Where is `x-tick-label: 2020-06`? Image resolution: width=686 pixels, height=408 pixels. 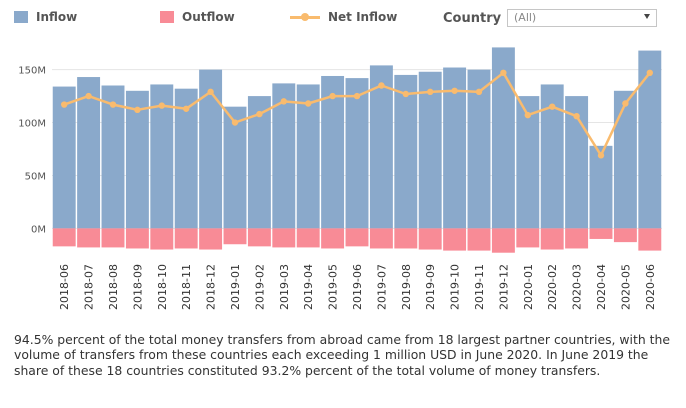
x-tick-label: 2020-06 is located at coordinates (650, 287).